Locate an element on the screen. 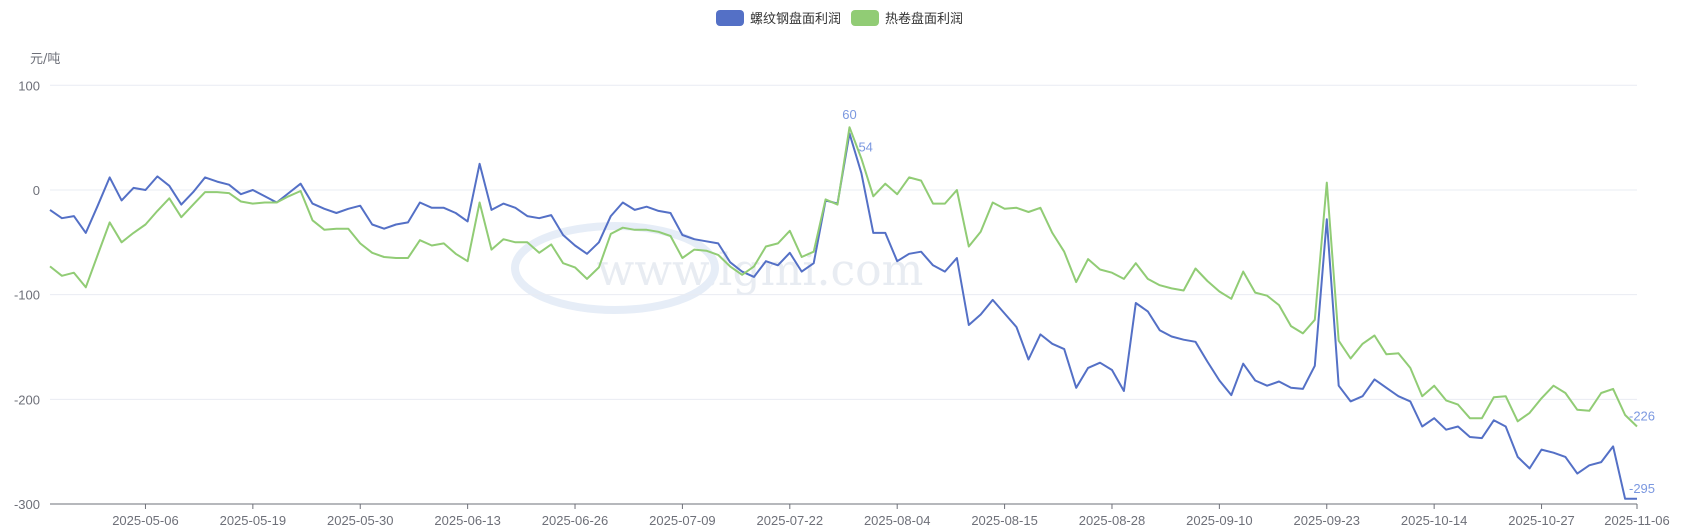  x-tick-label: 2025-10-14 is located at coordinates (1434, 520).